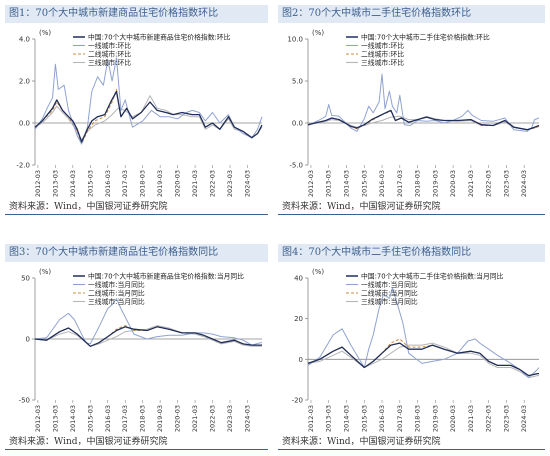 The width and height of the screenshot is (550, 456). Describe the element at coordinates (136, 14) in the screenshot. I see `chart-title: 图1：70个大中城市新建商品住宅价格指数环比` at that location.